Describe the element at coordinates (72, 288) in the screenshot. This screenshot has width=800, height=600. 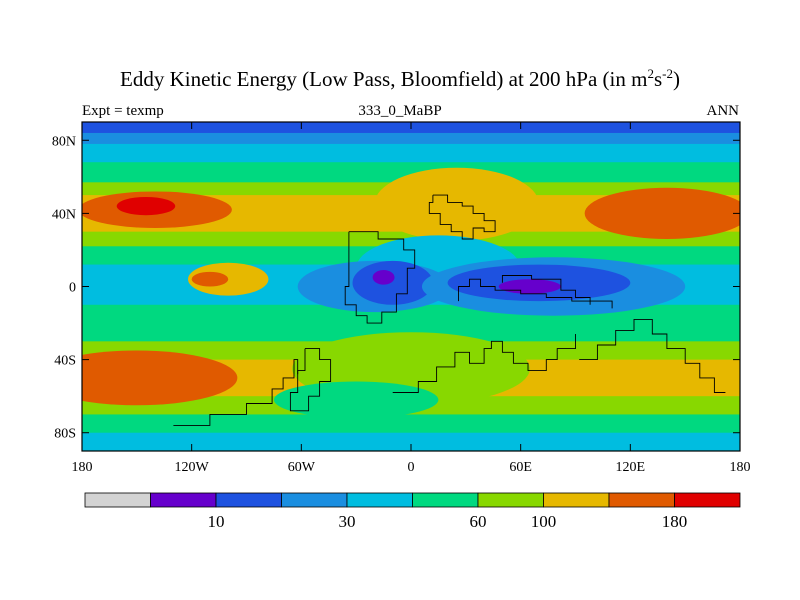
I see `y-tick-label: 0` at that location.